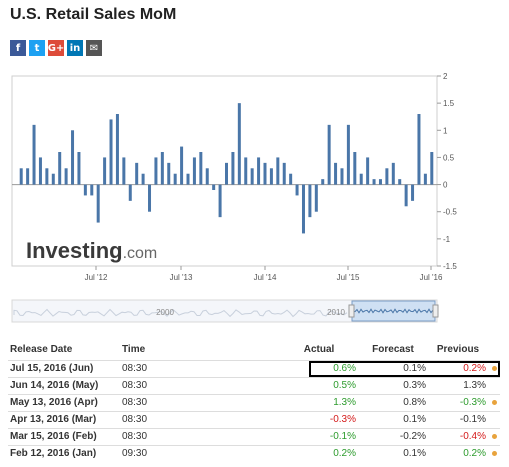  What do you see at coordinates (319, 436) in the screenshot?
I see `actual-cell: -0.1%` at bounding box center [319, 436].